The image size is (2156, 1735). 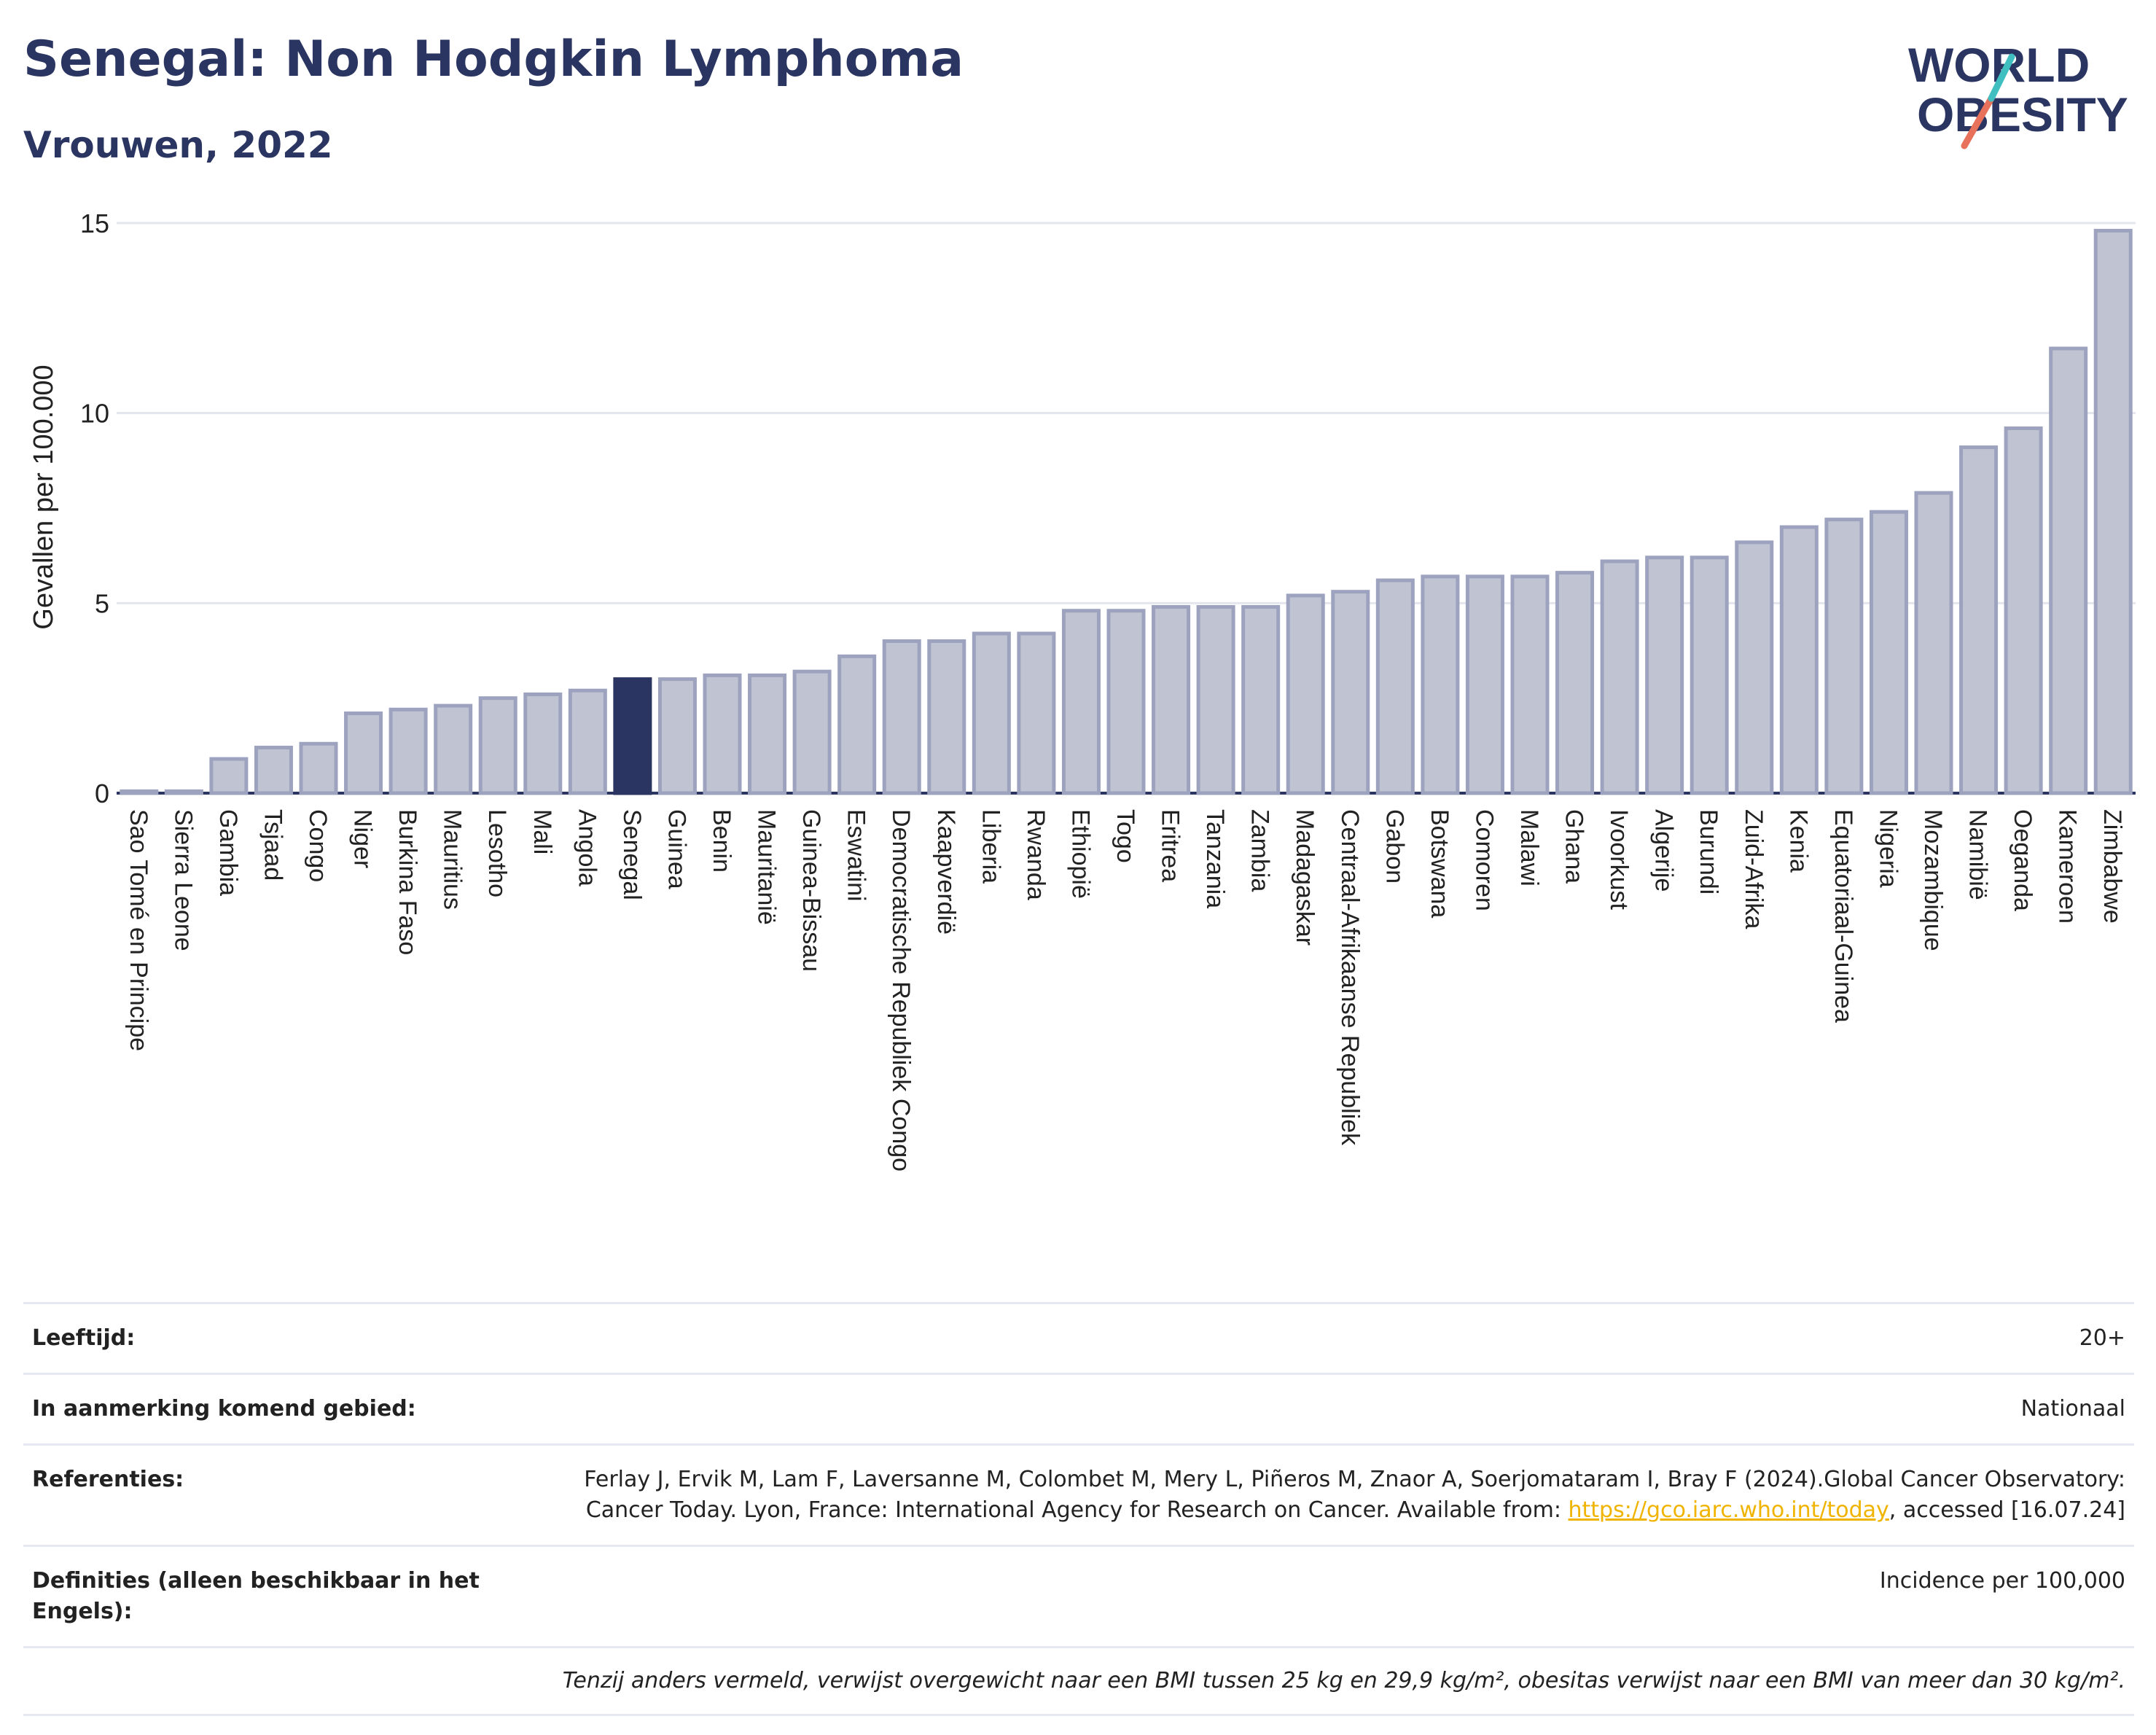 What do you see at coordinates (1888, 848) in the screenshot?
I see `x-tick-label: Nigeria` at bounding box center [1888, 848].